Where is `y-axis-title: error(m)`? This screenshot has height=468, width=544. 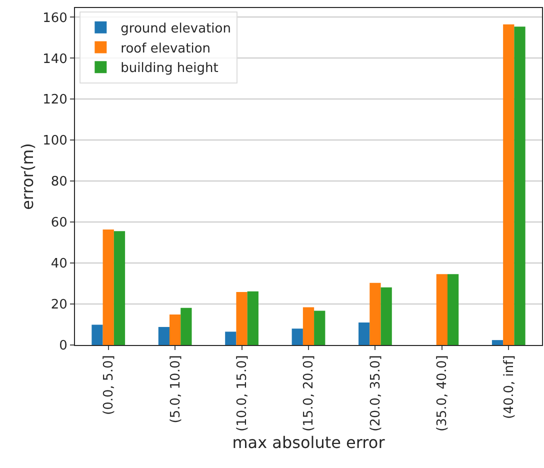 y-axis-title: error(m) is located at coordinates (27, 176).